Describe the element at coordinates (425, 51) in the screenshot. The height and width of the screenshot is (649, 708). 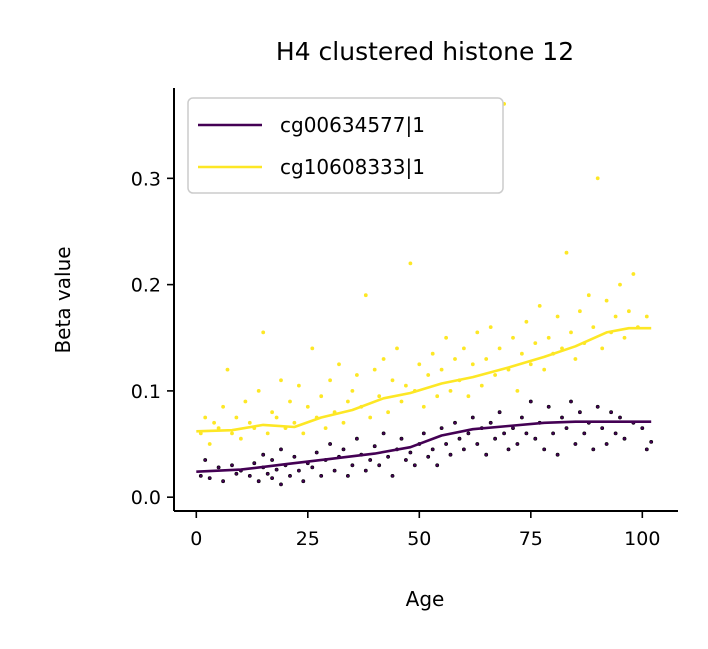
I see `chart-title: H4 clustered histone 12` at that location.